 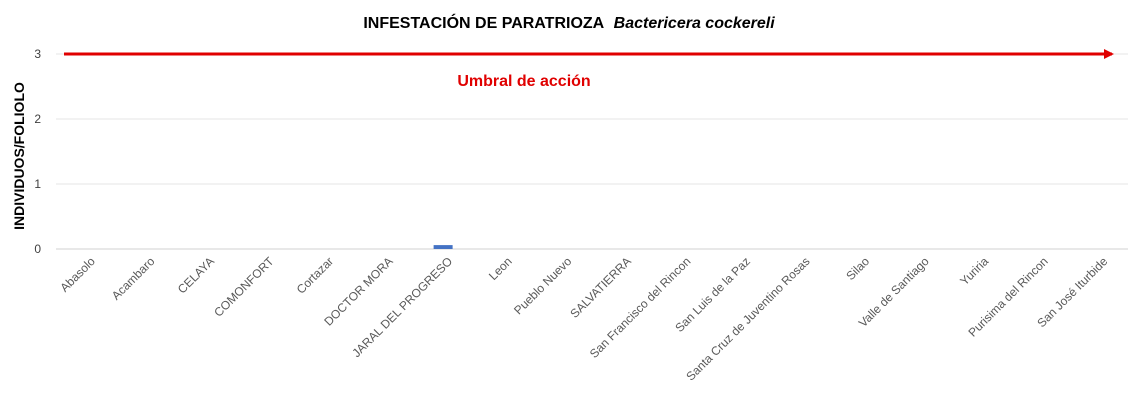 I want to click on x-tick-label: Santa Cruz de Juventino Rosas, so click(x=747, y=318).